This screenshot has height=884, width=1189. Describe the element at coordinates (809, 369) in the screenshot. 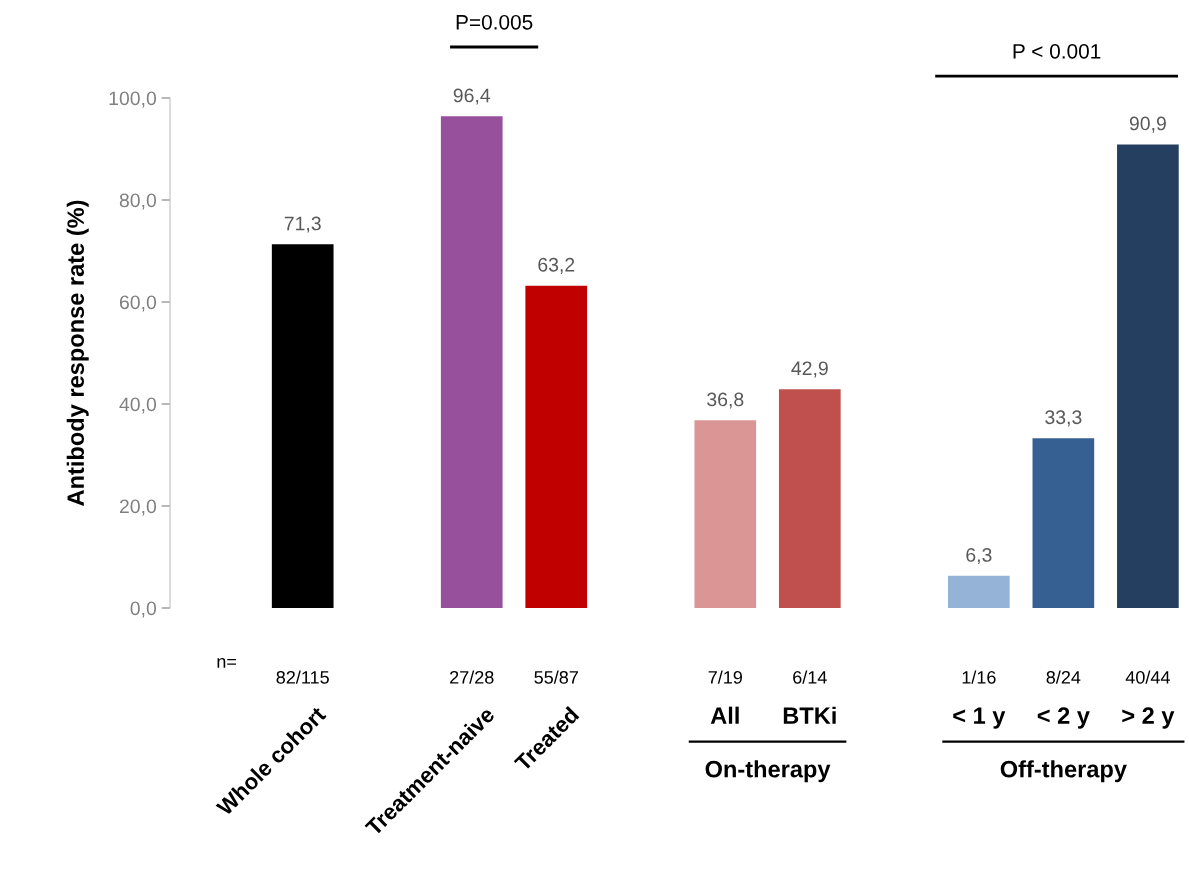

I see `data-label: 42,9` at that location.